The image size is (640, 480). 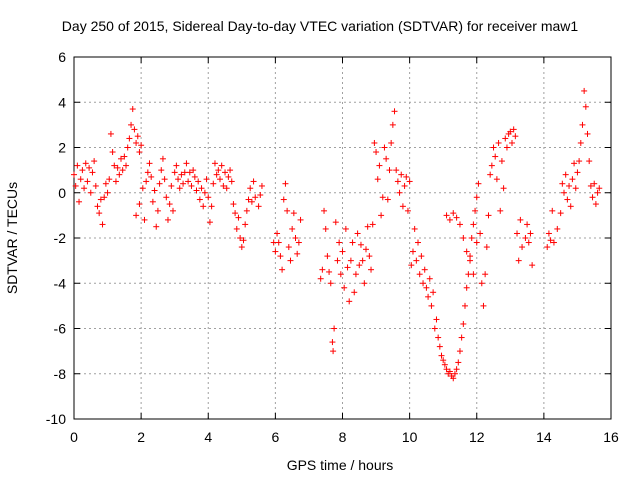 What do you see at coordinates (60, 374) in the screenshot?
I see `y-tick-label: -8` at bounding box center [60, 374].